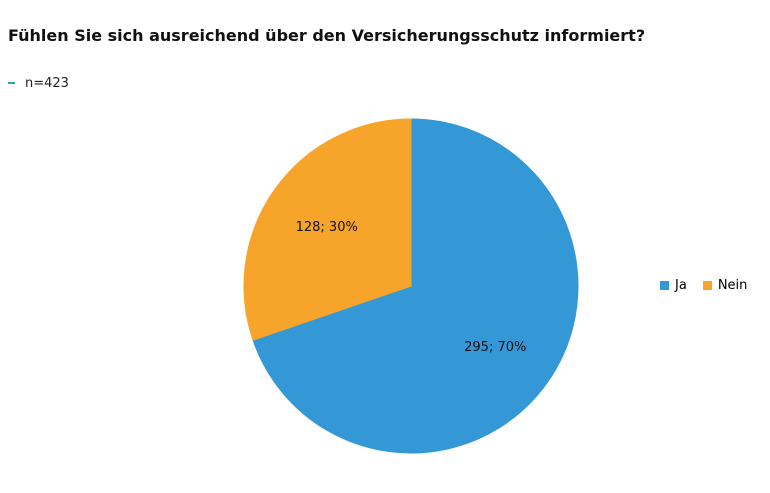  What do you see at coordinates (495, 347) in the screenshot?
I see `data-label-ja: 295; 70%` at bounding box center [495, 347].